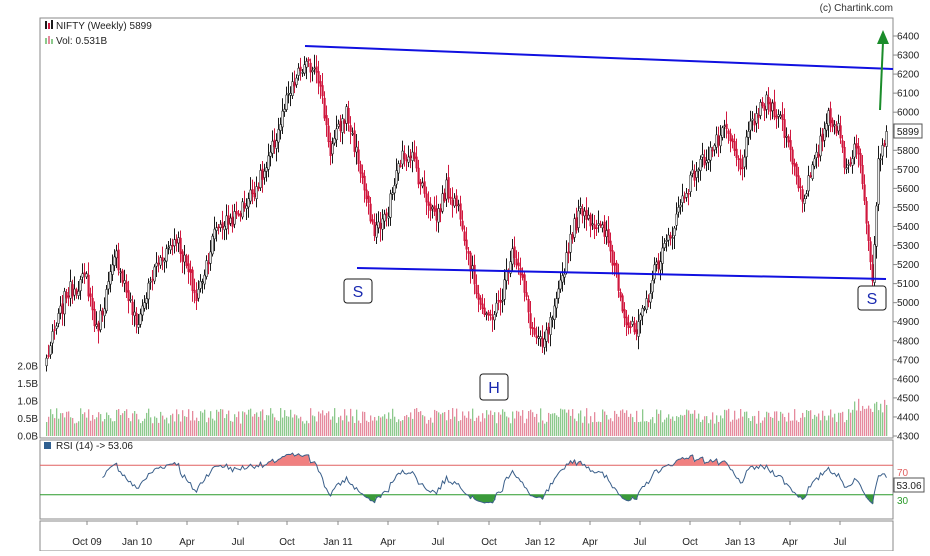 The image size is (930, 556). What do you see at coordinates (908, 417) in the screenshot?
I see `y-tick-label: 4400` at bounding box center [908, 417].